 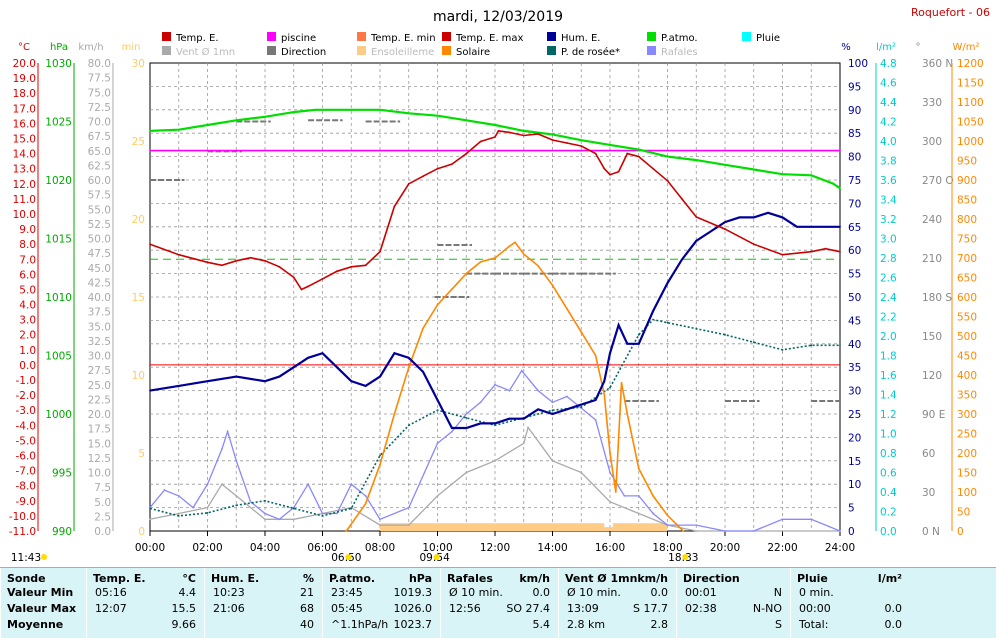 What do you see at coordinates (888, 123) in the screenshot?
I see `axis-tick-rain: 4.2` at bounding box center [888, 123].